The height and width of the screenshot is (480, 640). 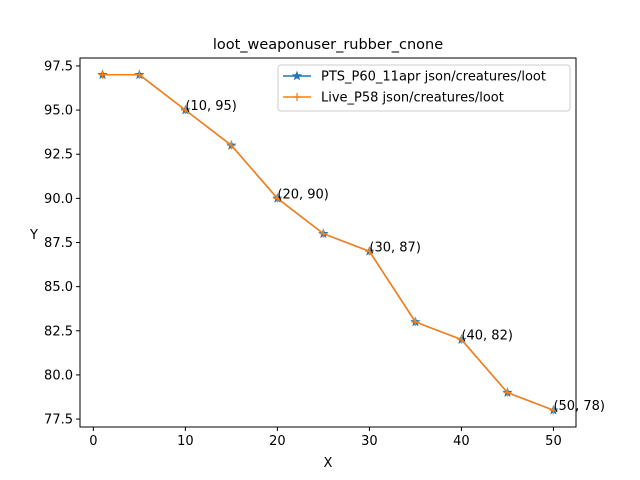 I want to click on y-axis: 77.5 80.0 82.5 85.0 87.5 90.0 92.5 95.0 97.5, so click(x=62, y=243).